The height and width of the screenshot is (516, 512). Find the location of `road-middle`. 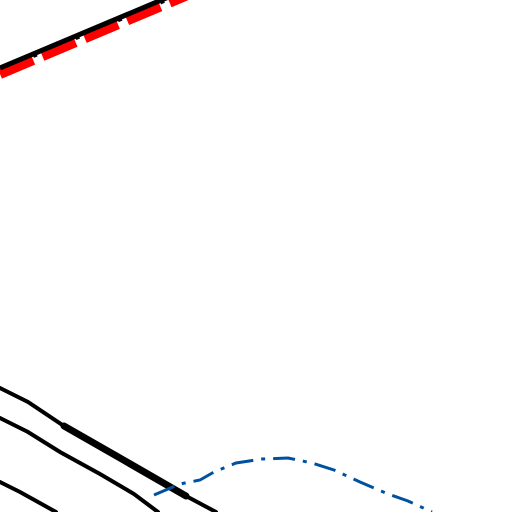

road-middle is located at coordinates (80, 465).